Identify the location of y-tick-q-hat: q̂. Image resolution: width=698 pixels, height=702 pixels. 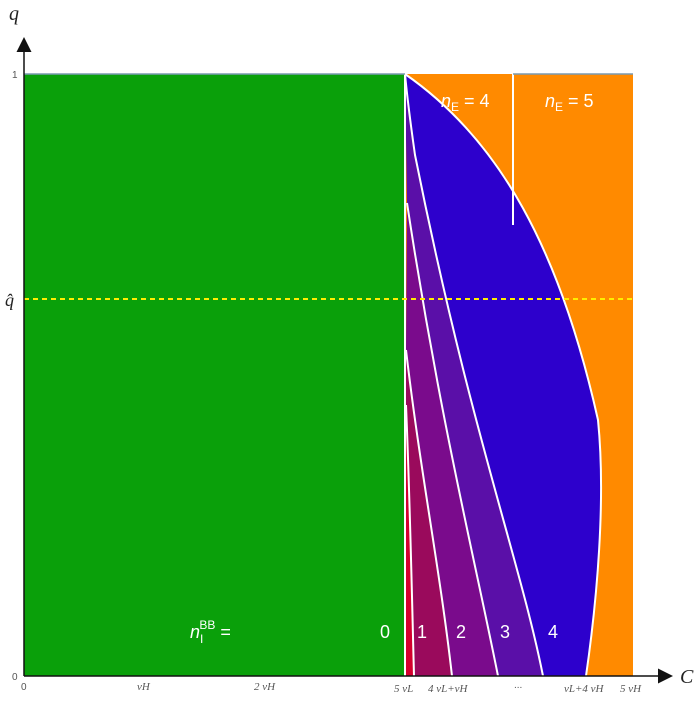
(9, 300).